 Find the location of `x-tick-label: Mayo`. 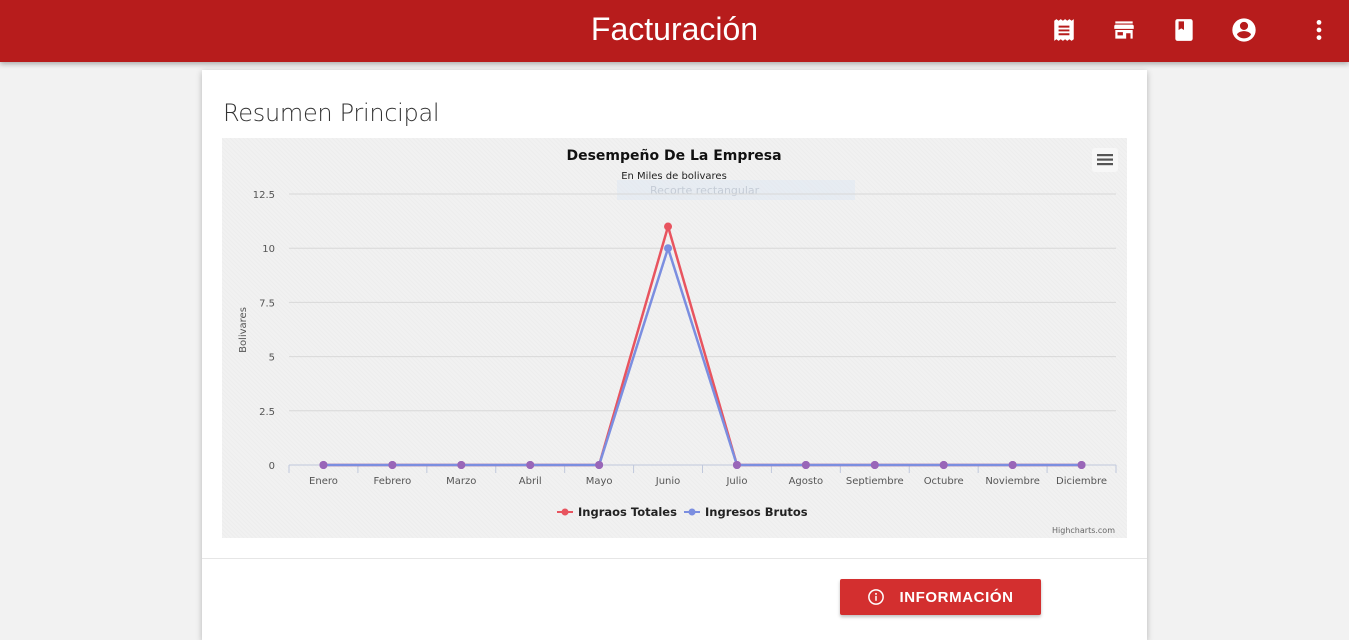

x-tick-label: Mayo is located at coordinates (599, 481).